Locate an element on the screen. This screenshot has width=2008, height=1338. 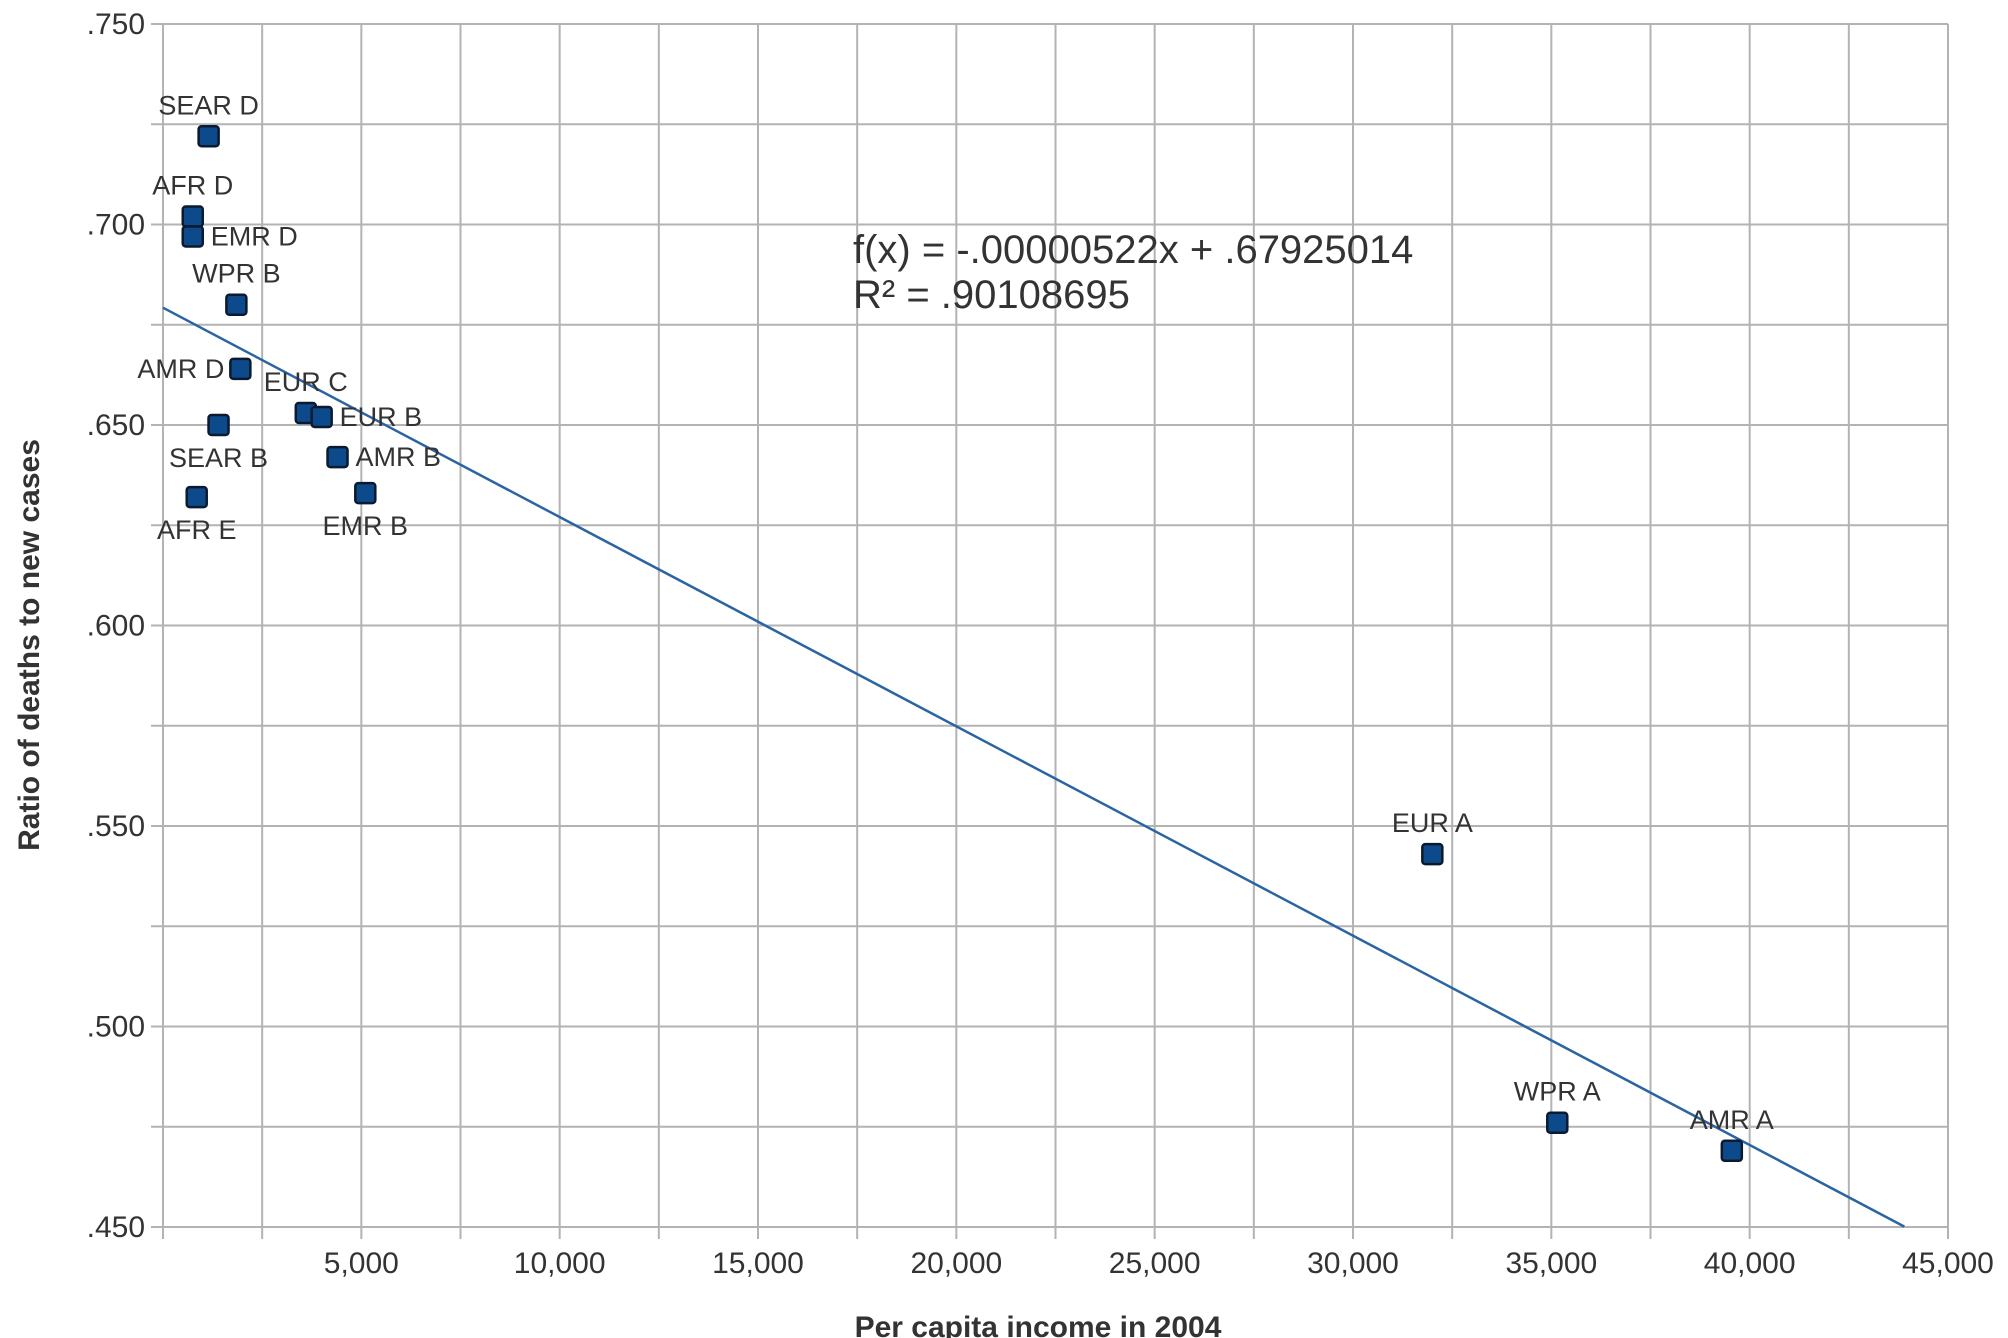
x-tick-label: 25,000 is located at coordinates (1155, 1263).